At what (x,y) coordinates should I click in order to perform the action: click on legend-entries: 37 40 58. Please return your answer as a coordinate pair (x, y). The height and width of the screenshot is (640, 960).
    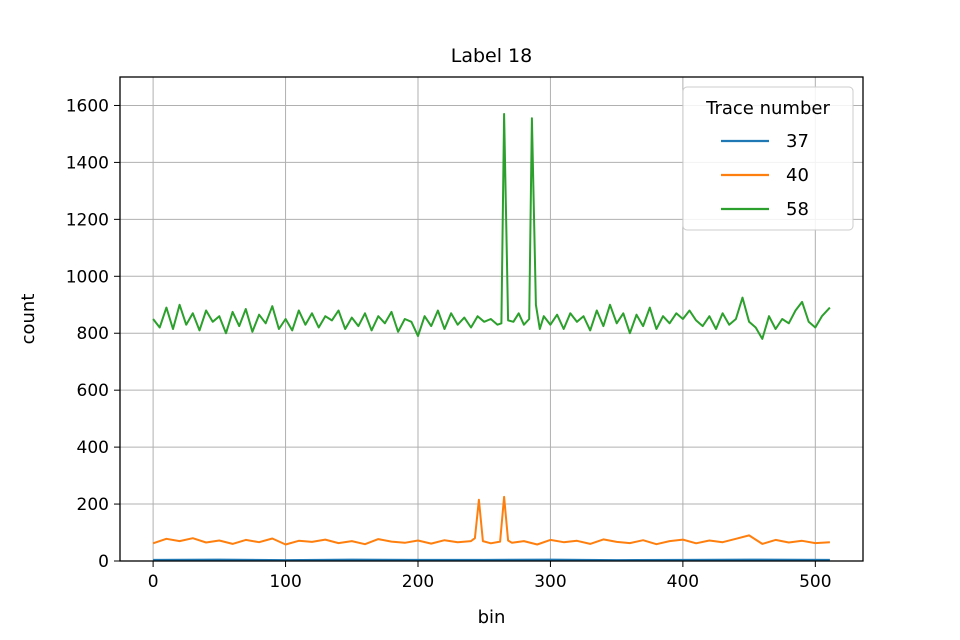
    Looking at the image, I should click on (765, 175).